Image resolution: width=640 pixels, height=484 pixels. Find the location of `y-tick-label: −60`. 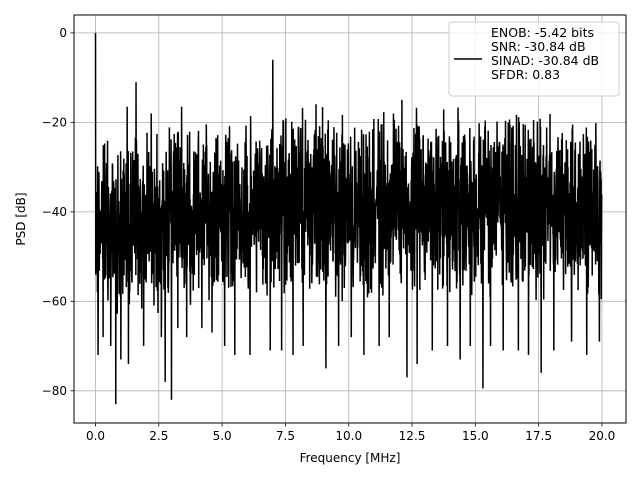

y-tick-label: −60 is located at coordinates (54, 302).